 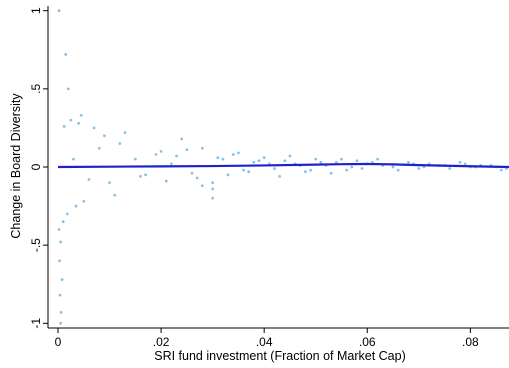 I want to click on x-tick-label: .02, so click(x=161, y=342).